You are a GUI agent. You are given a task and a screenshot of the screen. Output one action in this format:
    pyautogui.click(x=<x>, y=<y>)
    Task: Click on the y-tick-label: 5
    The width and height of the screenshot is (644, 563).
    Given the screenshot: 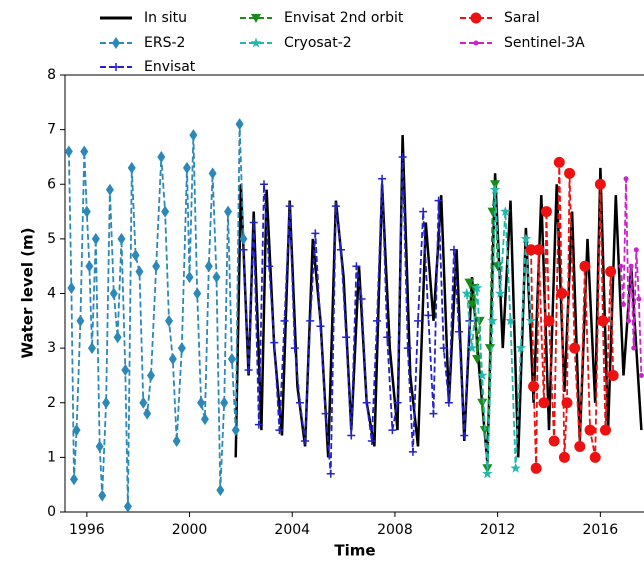 What is the action you would take?
    pyautogui.click(x=51, y=239)
    